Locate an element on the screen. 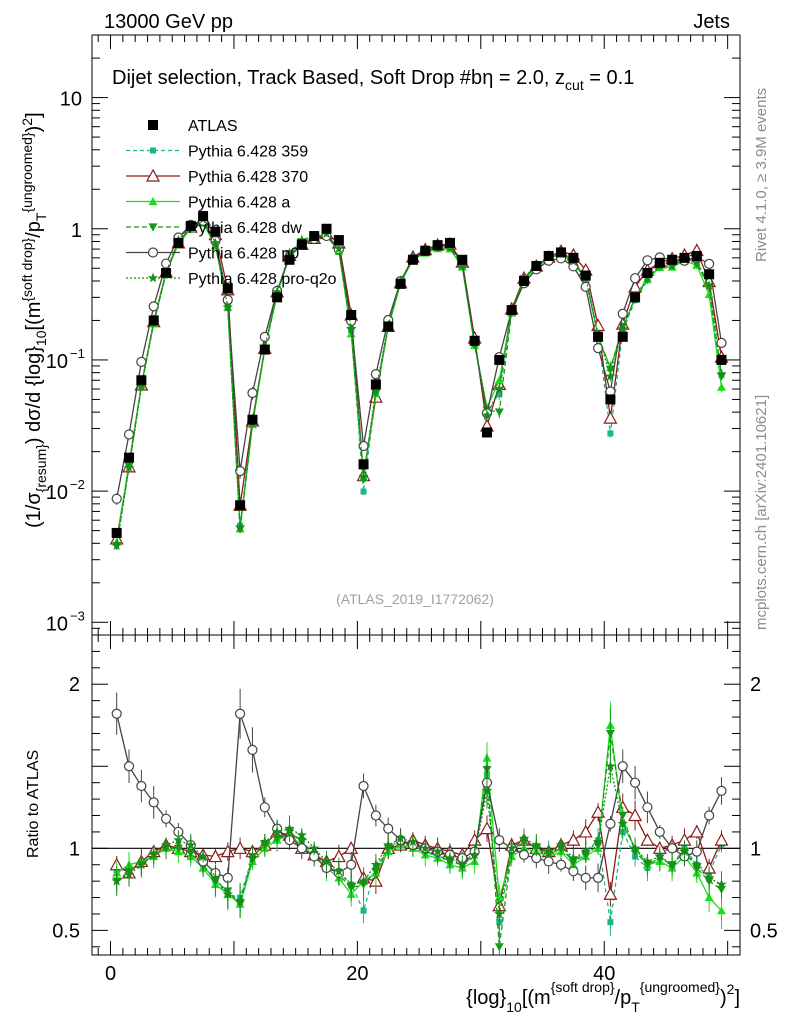 This screenshot has width=786, height=1024. ylabel-sub-b: 10 is located at coordinates (41, 338).